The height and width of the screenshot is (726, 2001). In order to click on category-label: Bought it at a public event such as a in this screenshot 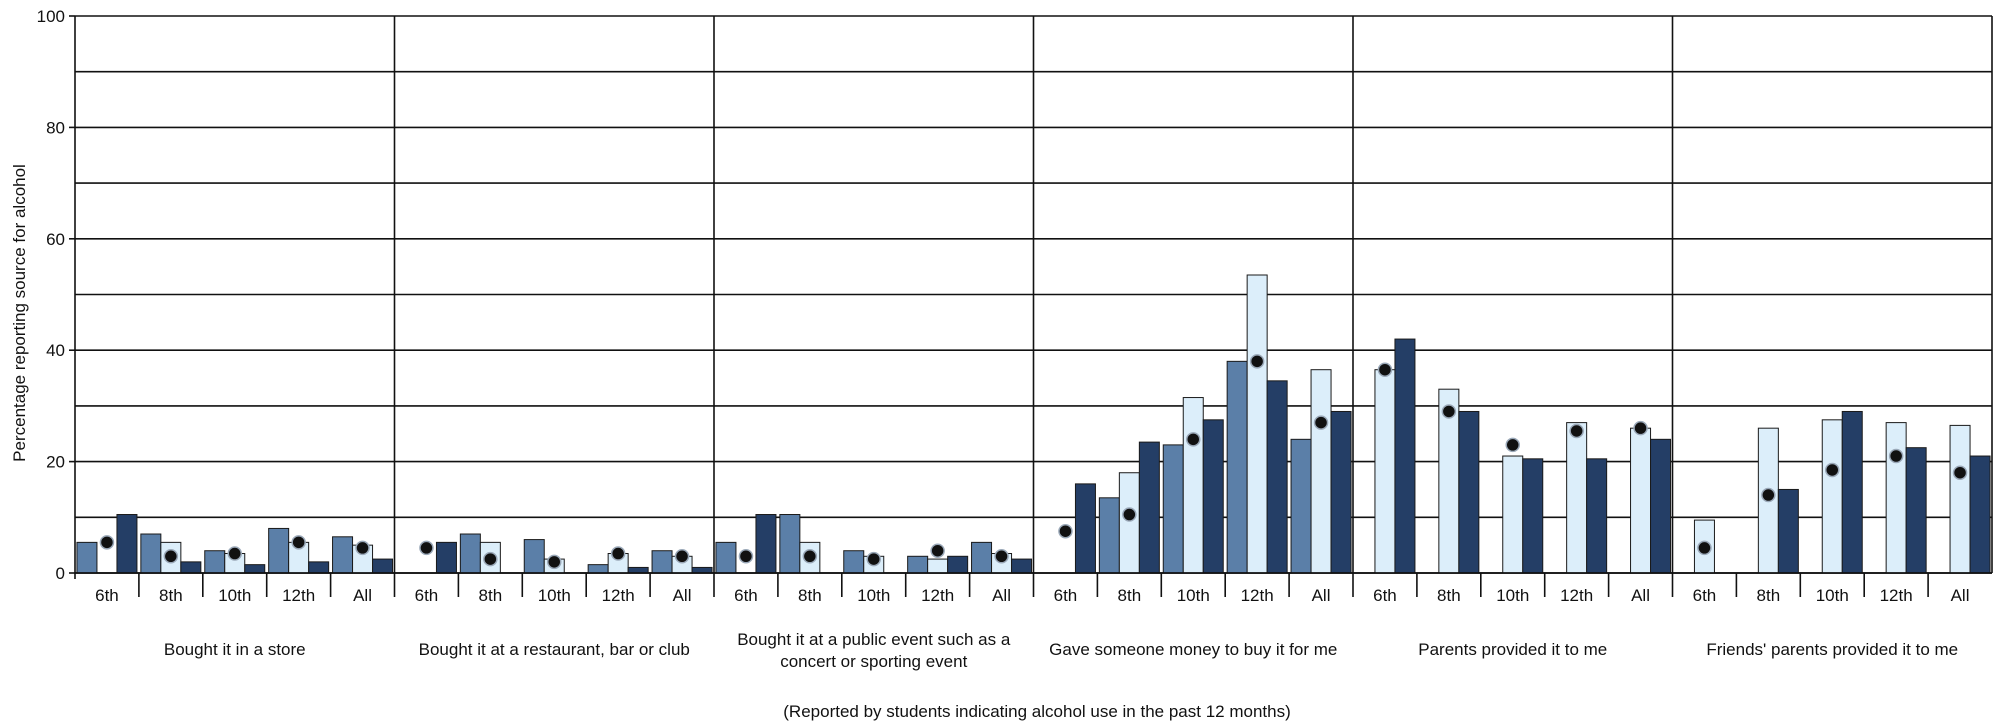, I will do `click(874, 639)`.